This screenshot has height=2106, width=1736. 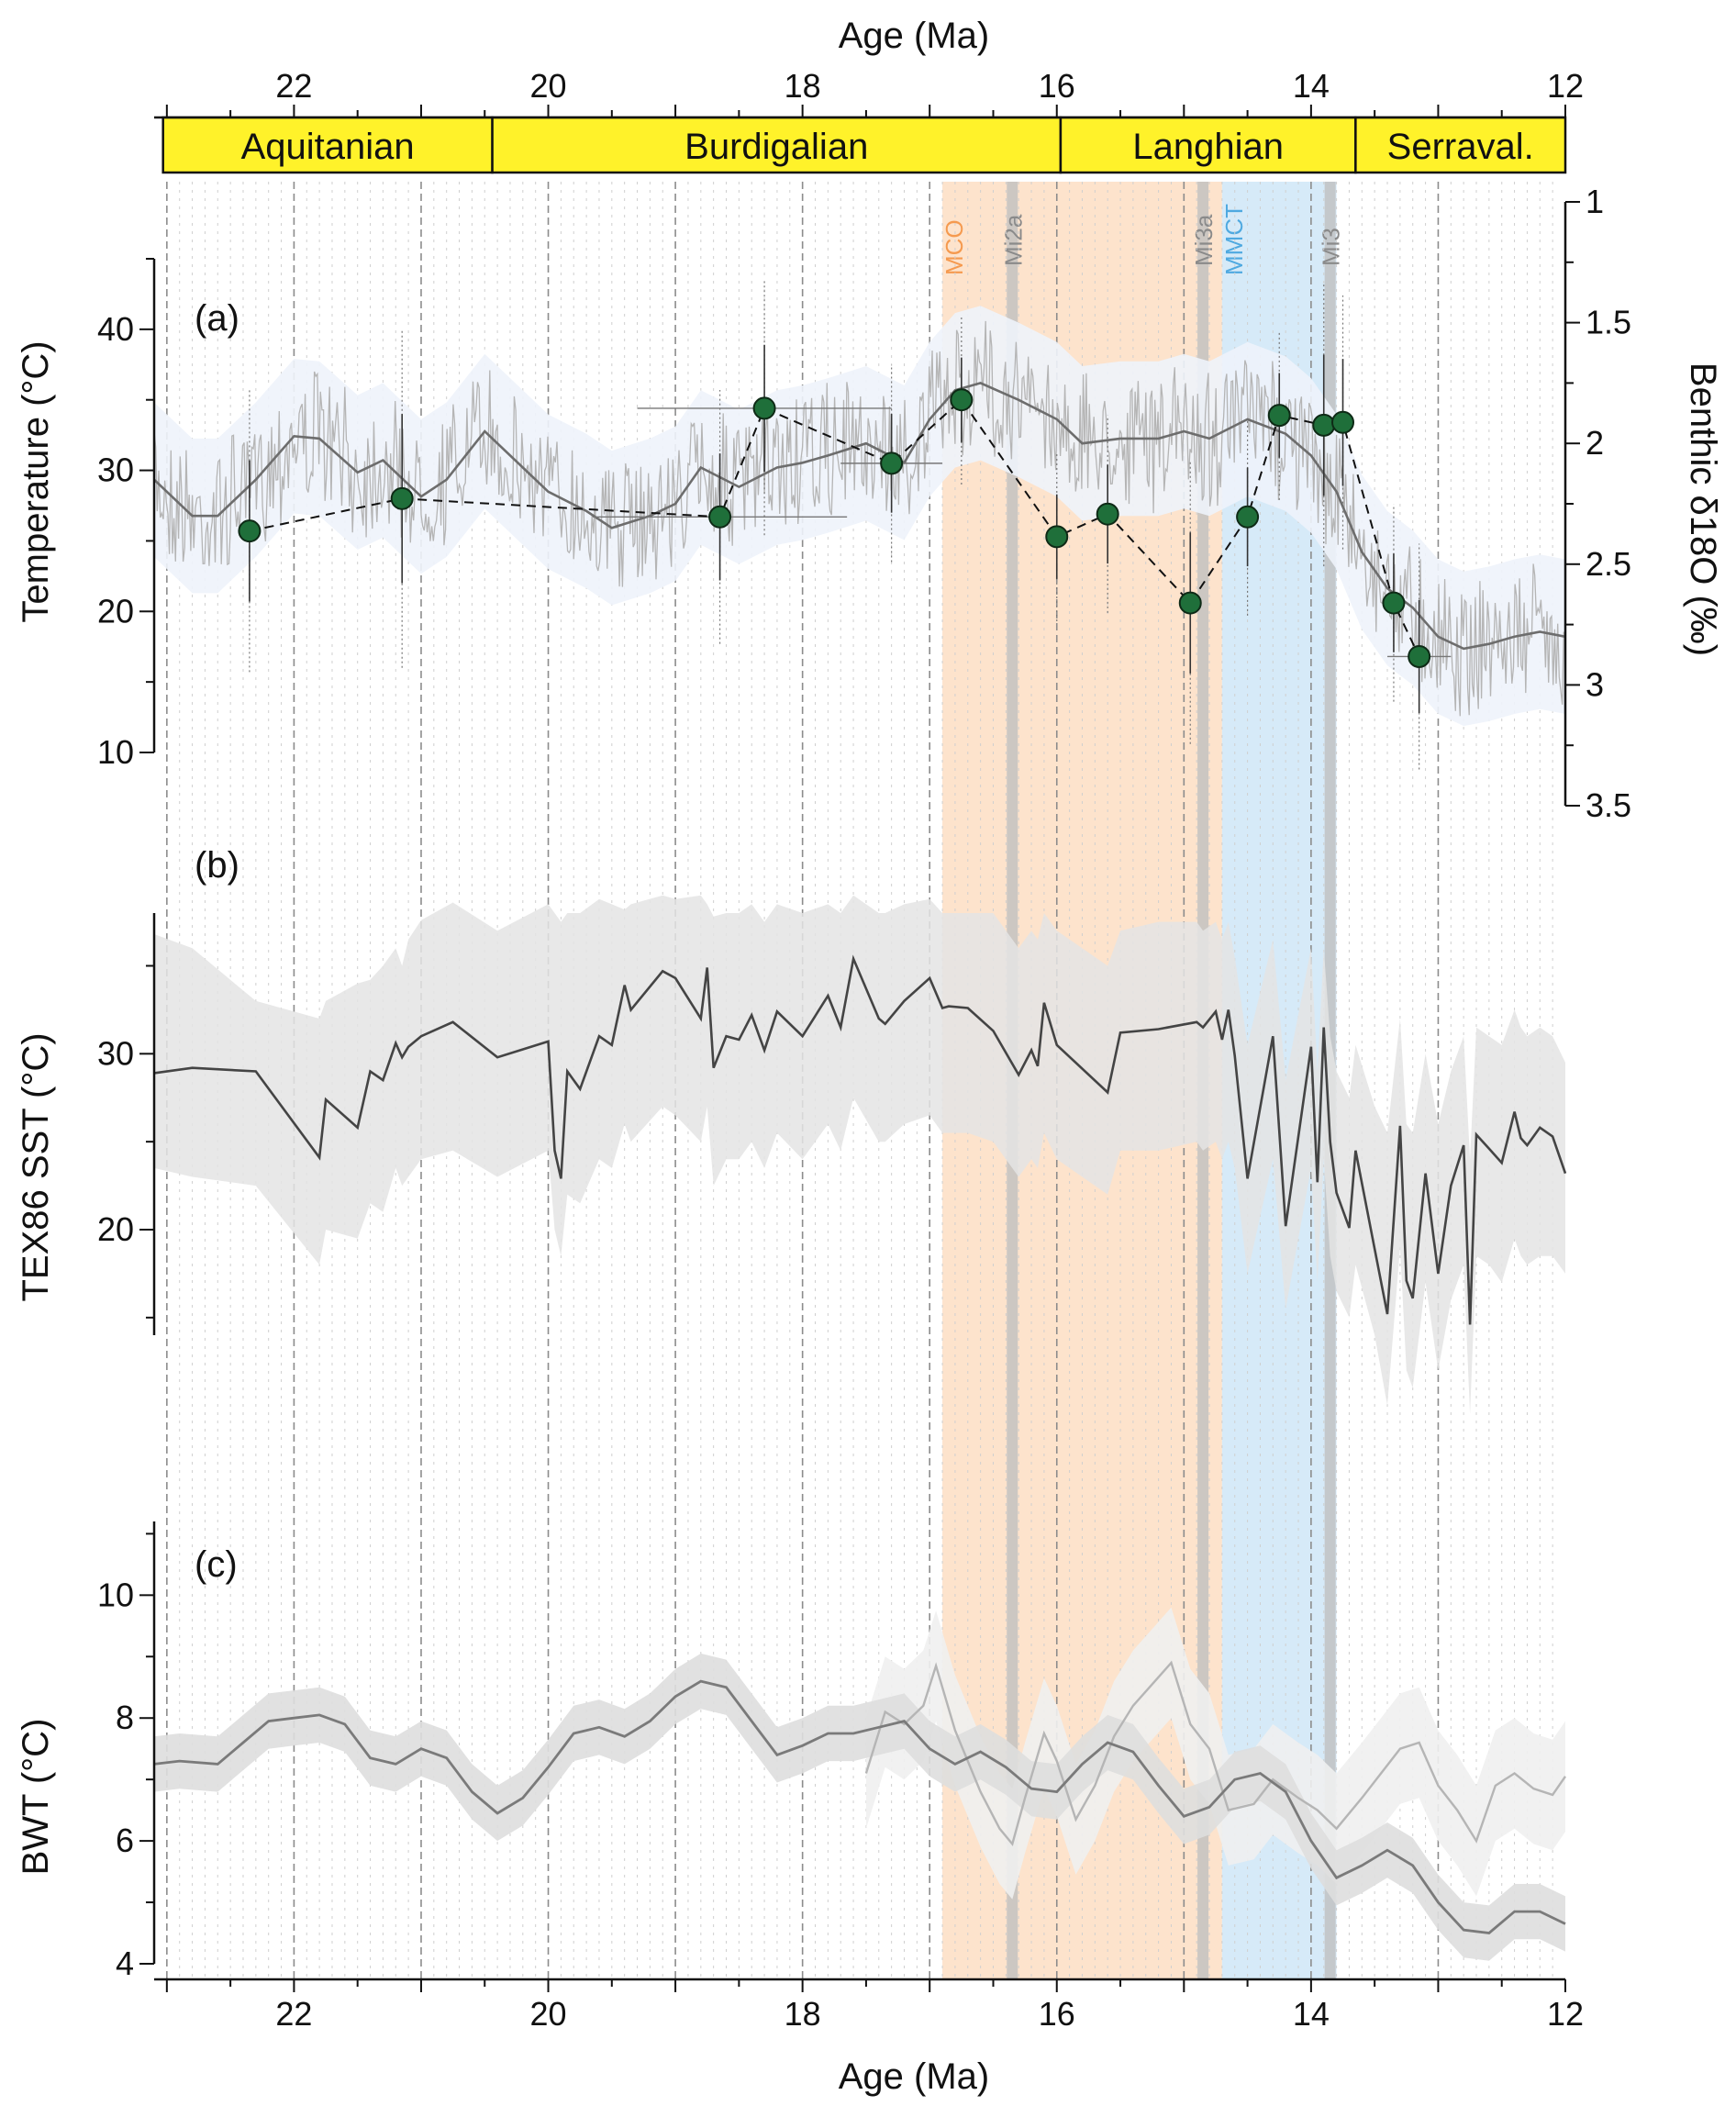 I want to click on panel-b-ylabel: TEX86 SST (°C), so click(x=36, y=1166).